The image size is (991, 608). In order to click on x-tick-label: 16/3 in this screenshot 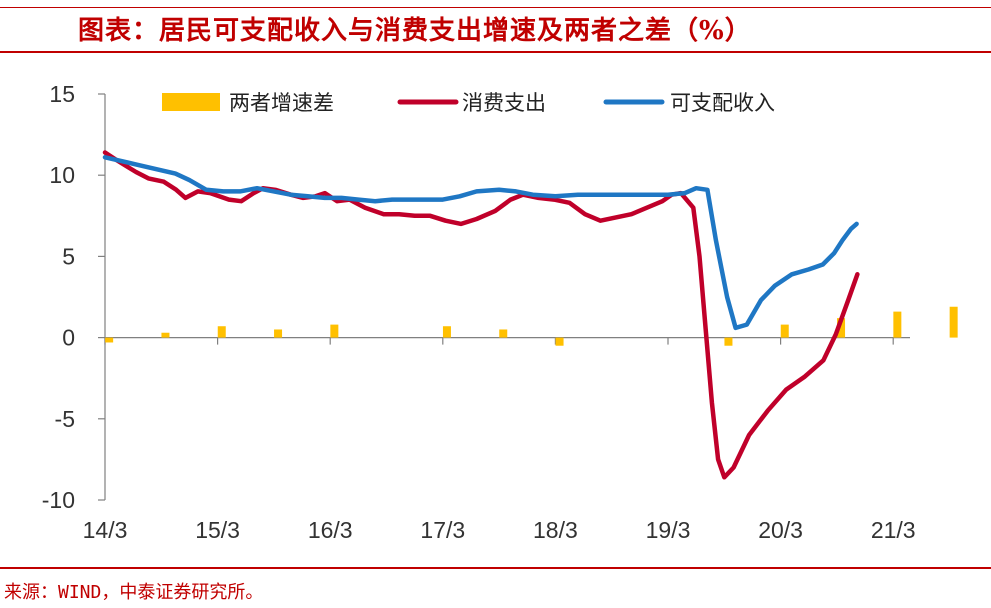, I will do `click(330, 530)`.